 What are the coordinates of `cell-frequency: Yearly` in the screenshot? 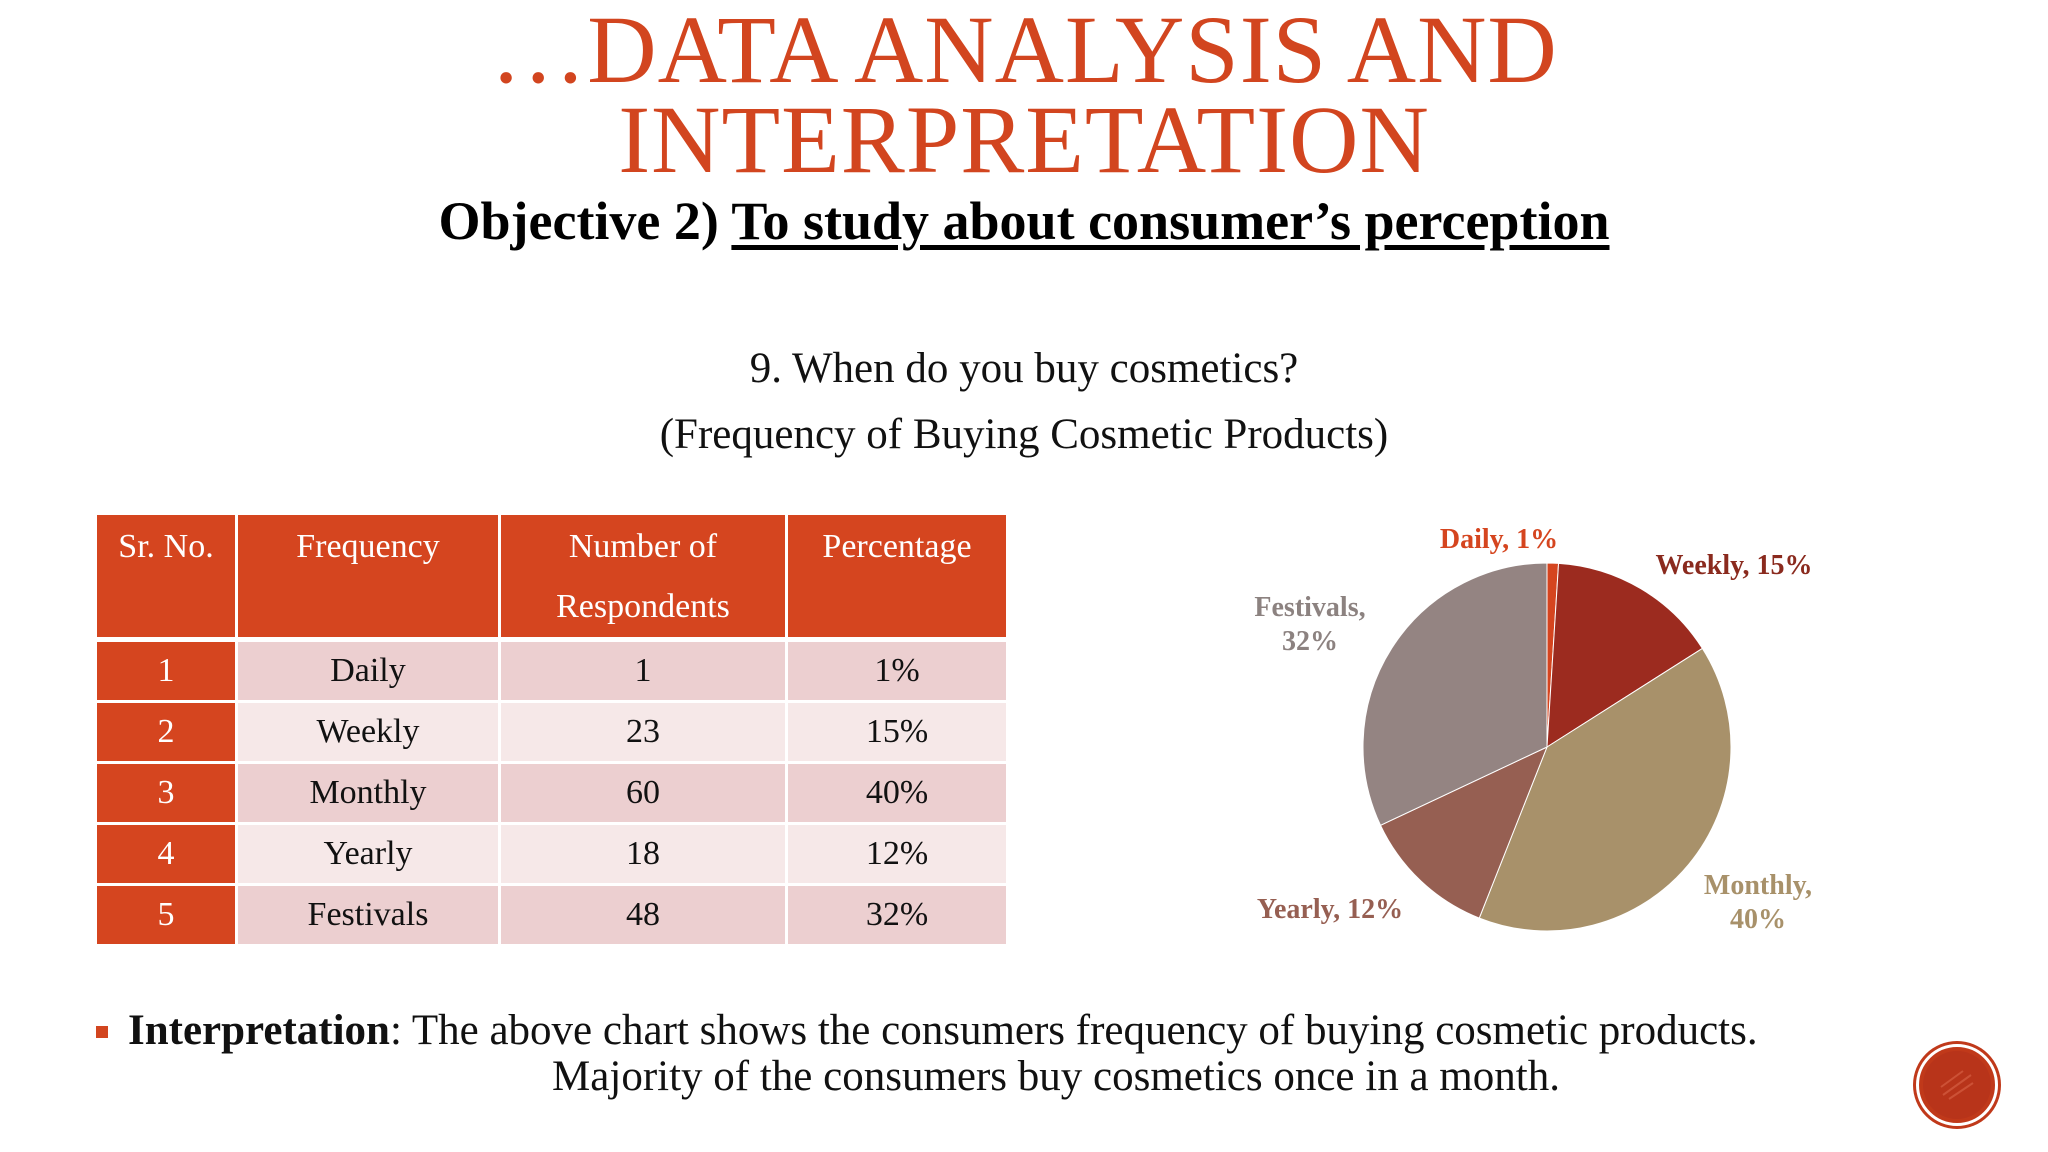 It's located at (368, 854).